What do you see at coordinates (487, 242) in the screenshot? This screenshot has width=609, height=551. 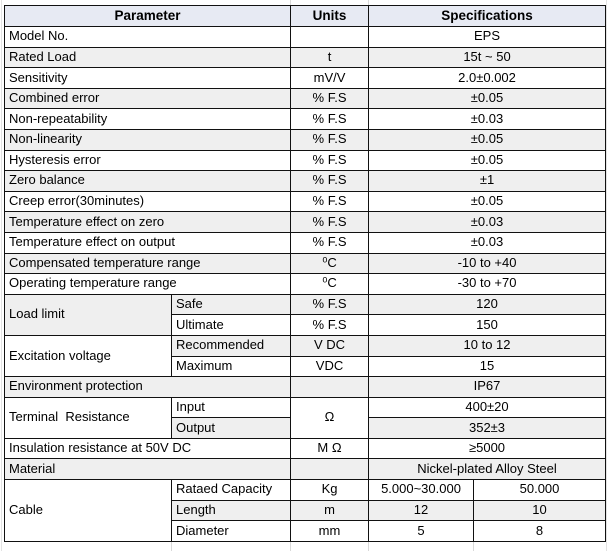 I see `spec-temp-effect-on-output: ±0.03` at bounding box center [487, 242].